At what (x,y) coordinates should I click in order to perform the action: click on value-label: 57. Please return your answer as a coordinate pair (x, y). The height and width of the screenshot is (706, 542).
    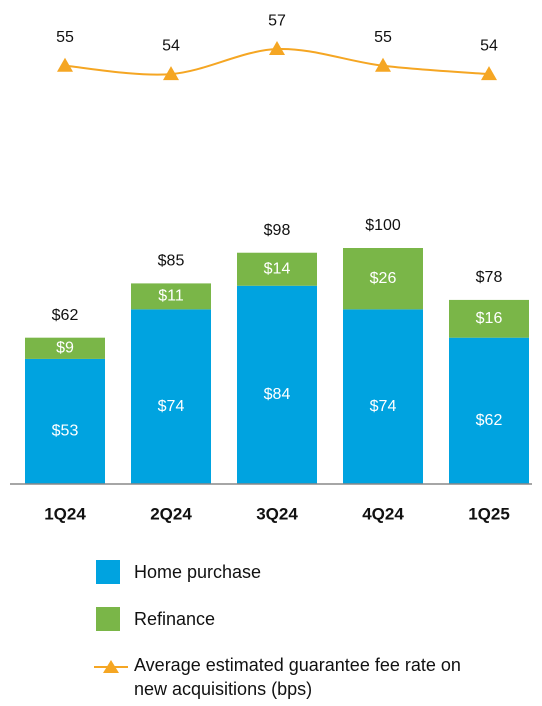
    Looking at the image, I should click on (277, 20).